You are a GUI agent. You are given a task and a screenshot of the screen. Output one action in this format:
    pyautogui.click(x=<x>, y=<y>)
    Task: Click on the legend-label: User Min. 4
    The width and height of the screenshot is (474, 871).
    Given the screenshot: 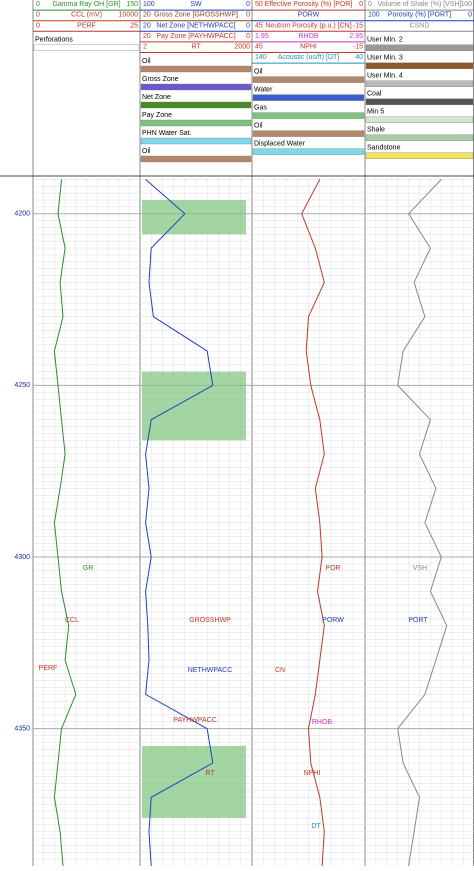 What is the action you would take?
    pyautogui.click(x=385, y=76)
    